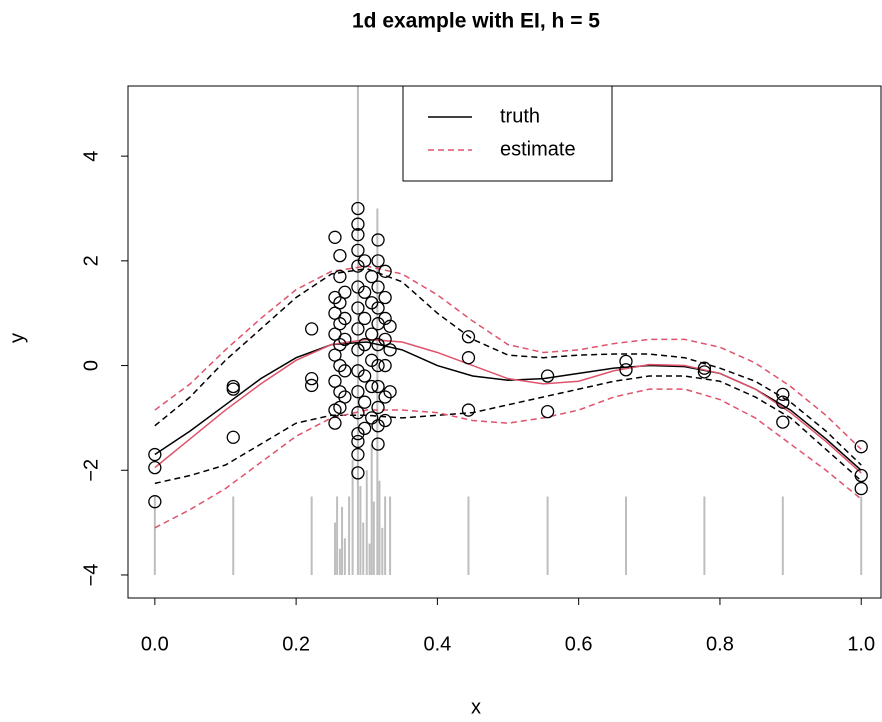 The image size is (882, 722). What do you see at coordinates (538, 149) in the screenshot?
I see `legend-label: estimate` at bounding box center [538, 149].